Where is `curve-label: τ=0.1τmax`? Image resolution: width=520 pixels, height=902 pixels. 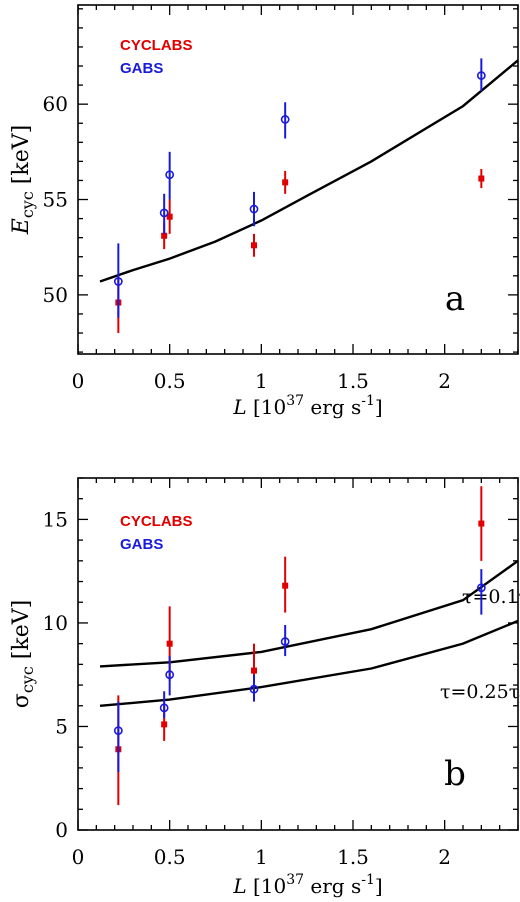
curve-label: τ=0.1τmax is located at coordinates (491, 599).